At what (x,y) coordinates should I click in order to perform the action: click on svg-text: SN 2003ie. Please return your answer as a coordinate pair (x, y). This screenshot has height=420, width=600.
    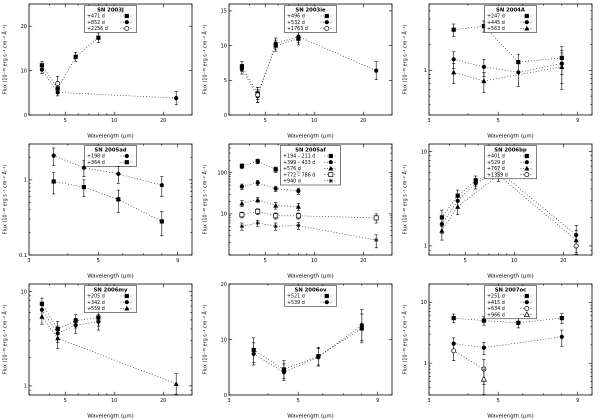
    Looking at the image, I should click on (310, 11).